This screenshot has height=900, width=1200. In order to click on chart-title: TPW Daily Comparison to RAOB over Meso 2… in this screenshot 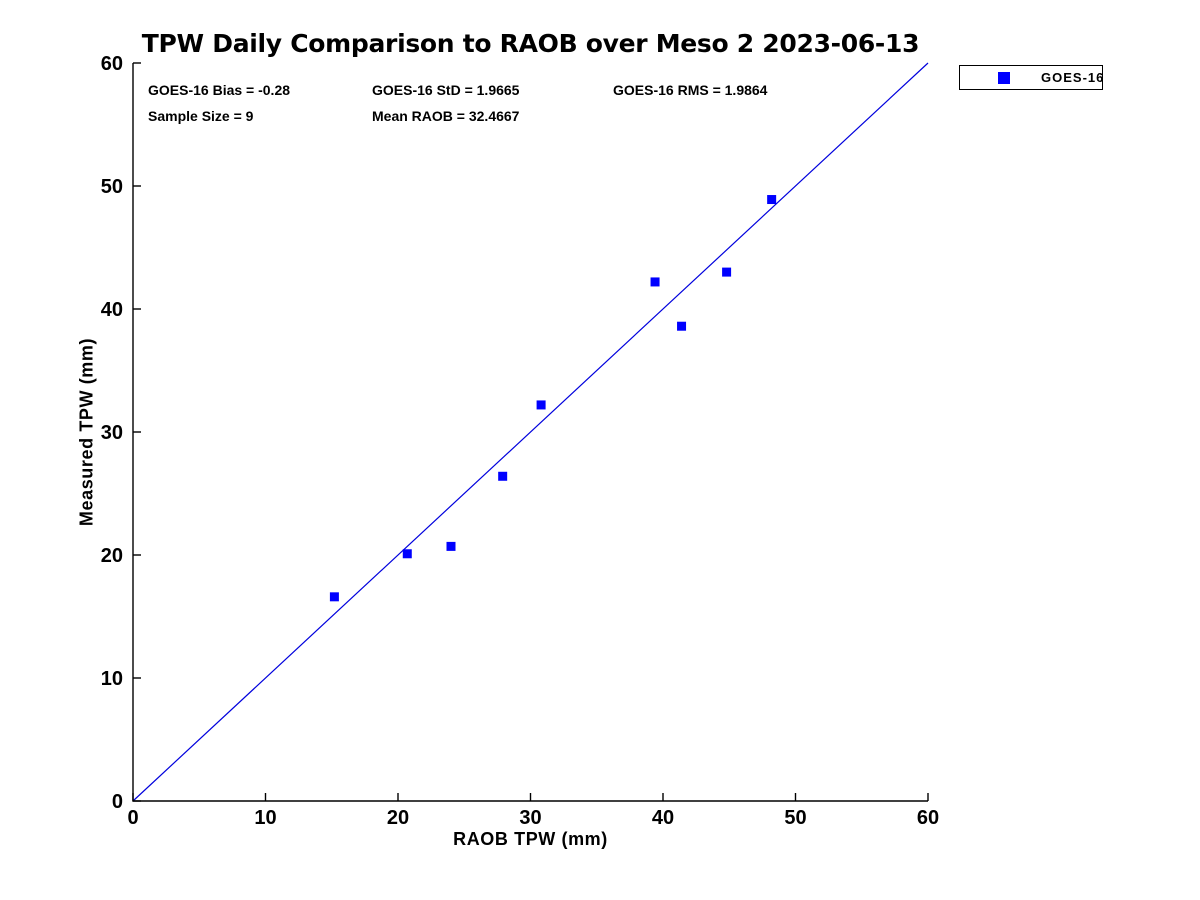, I will do `click(530, 43)`.